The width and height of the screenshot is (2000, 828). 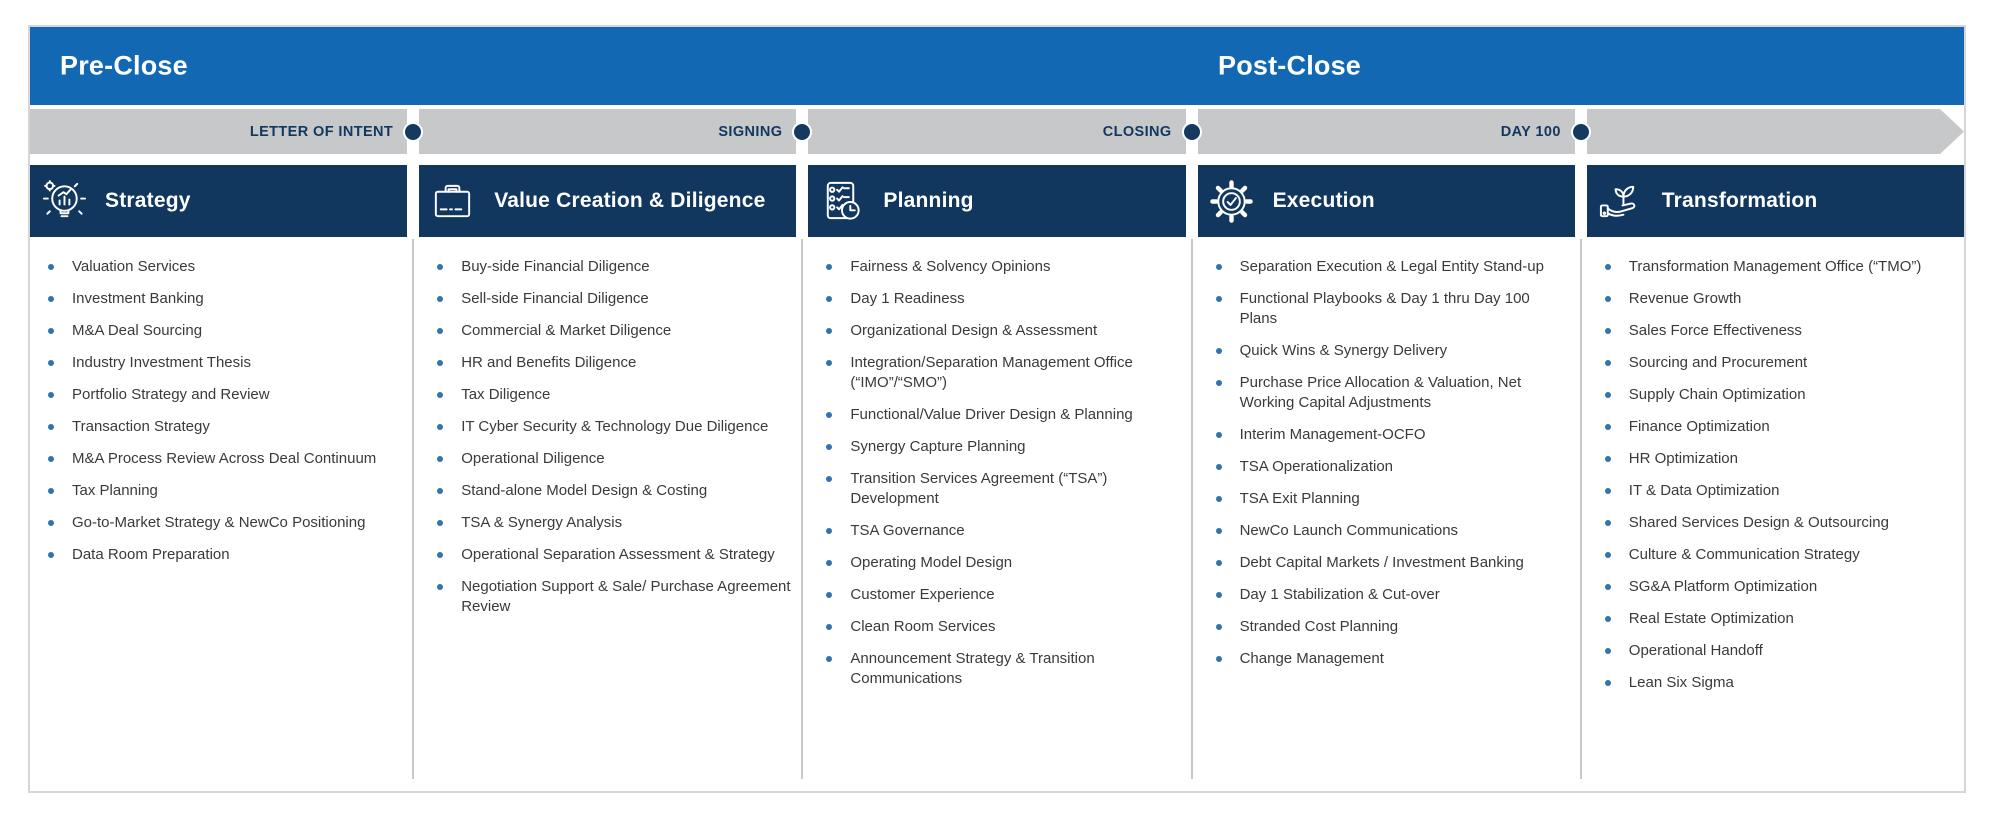 I want to click on list-item-text: Sell-side Financial Diligence, so click(x=555, y=298).